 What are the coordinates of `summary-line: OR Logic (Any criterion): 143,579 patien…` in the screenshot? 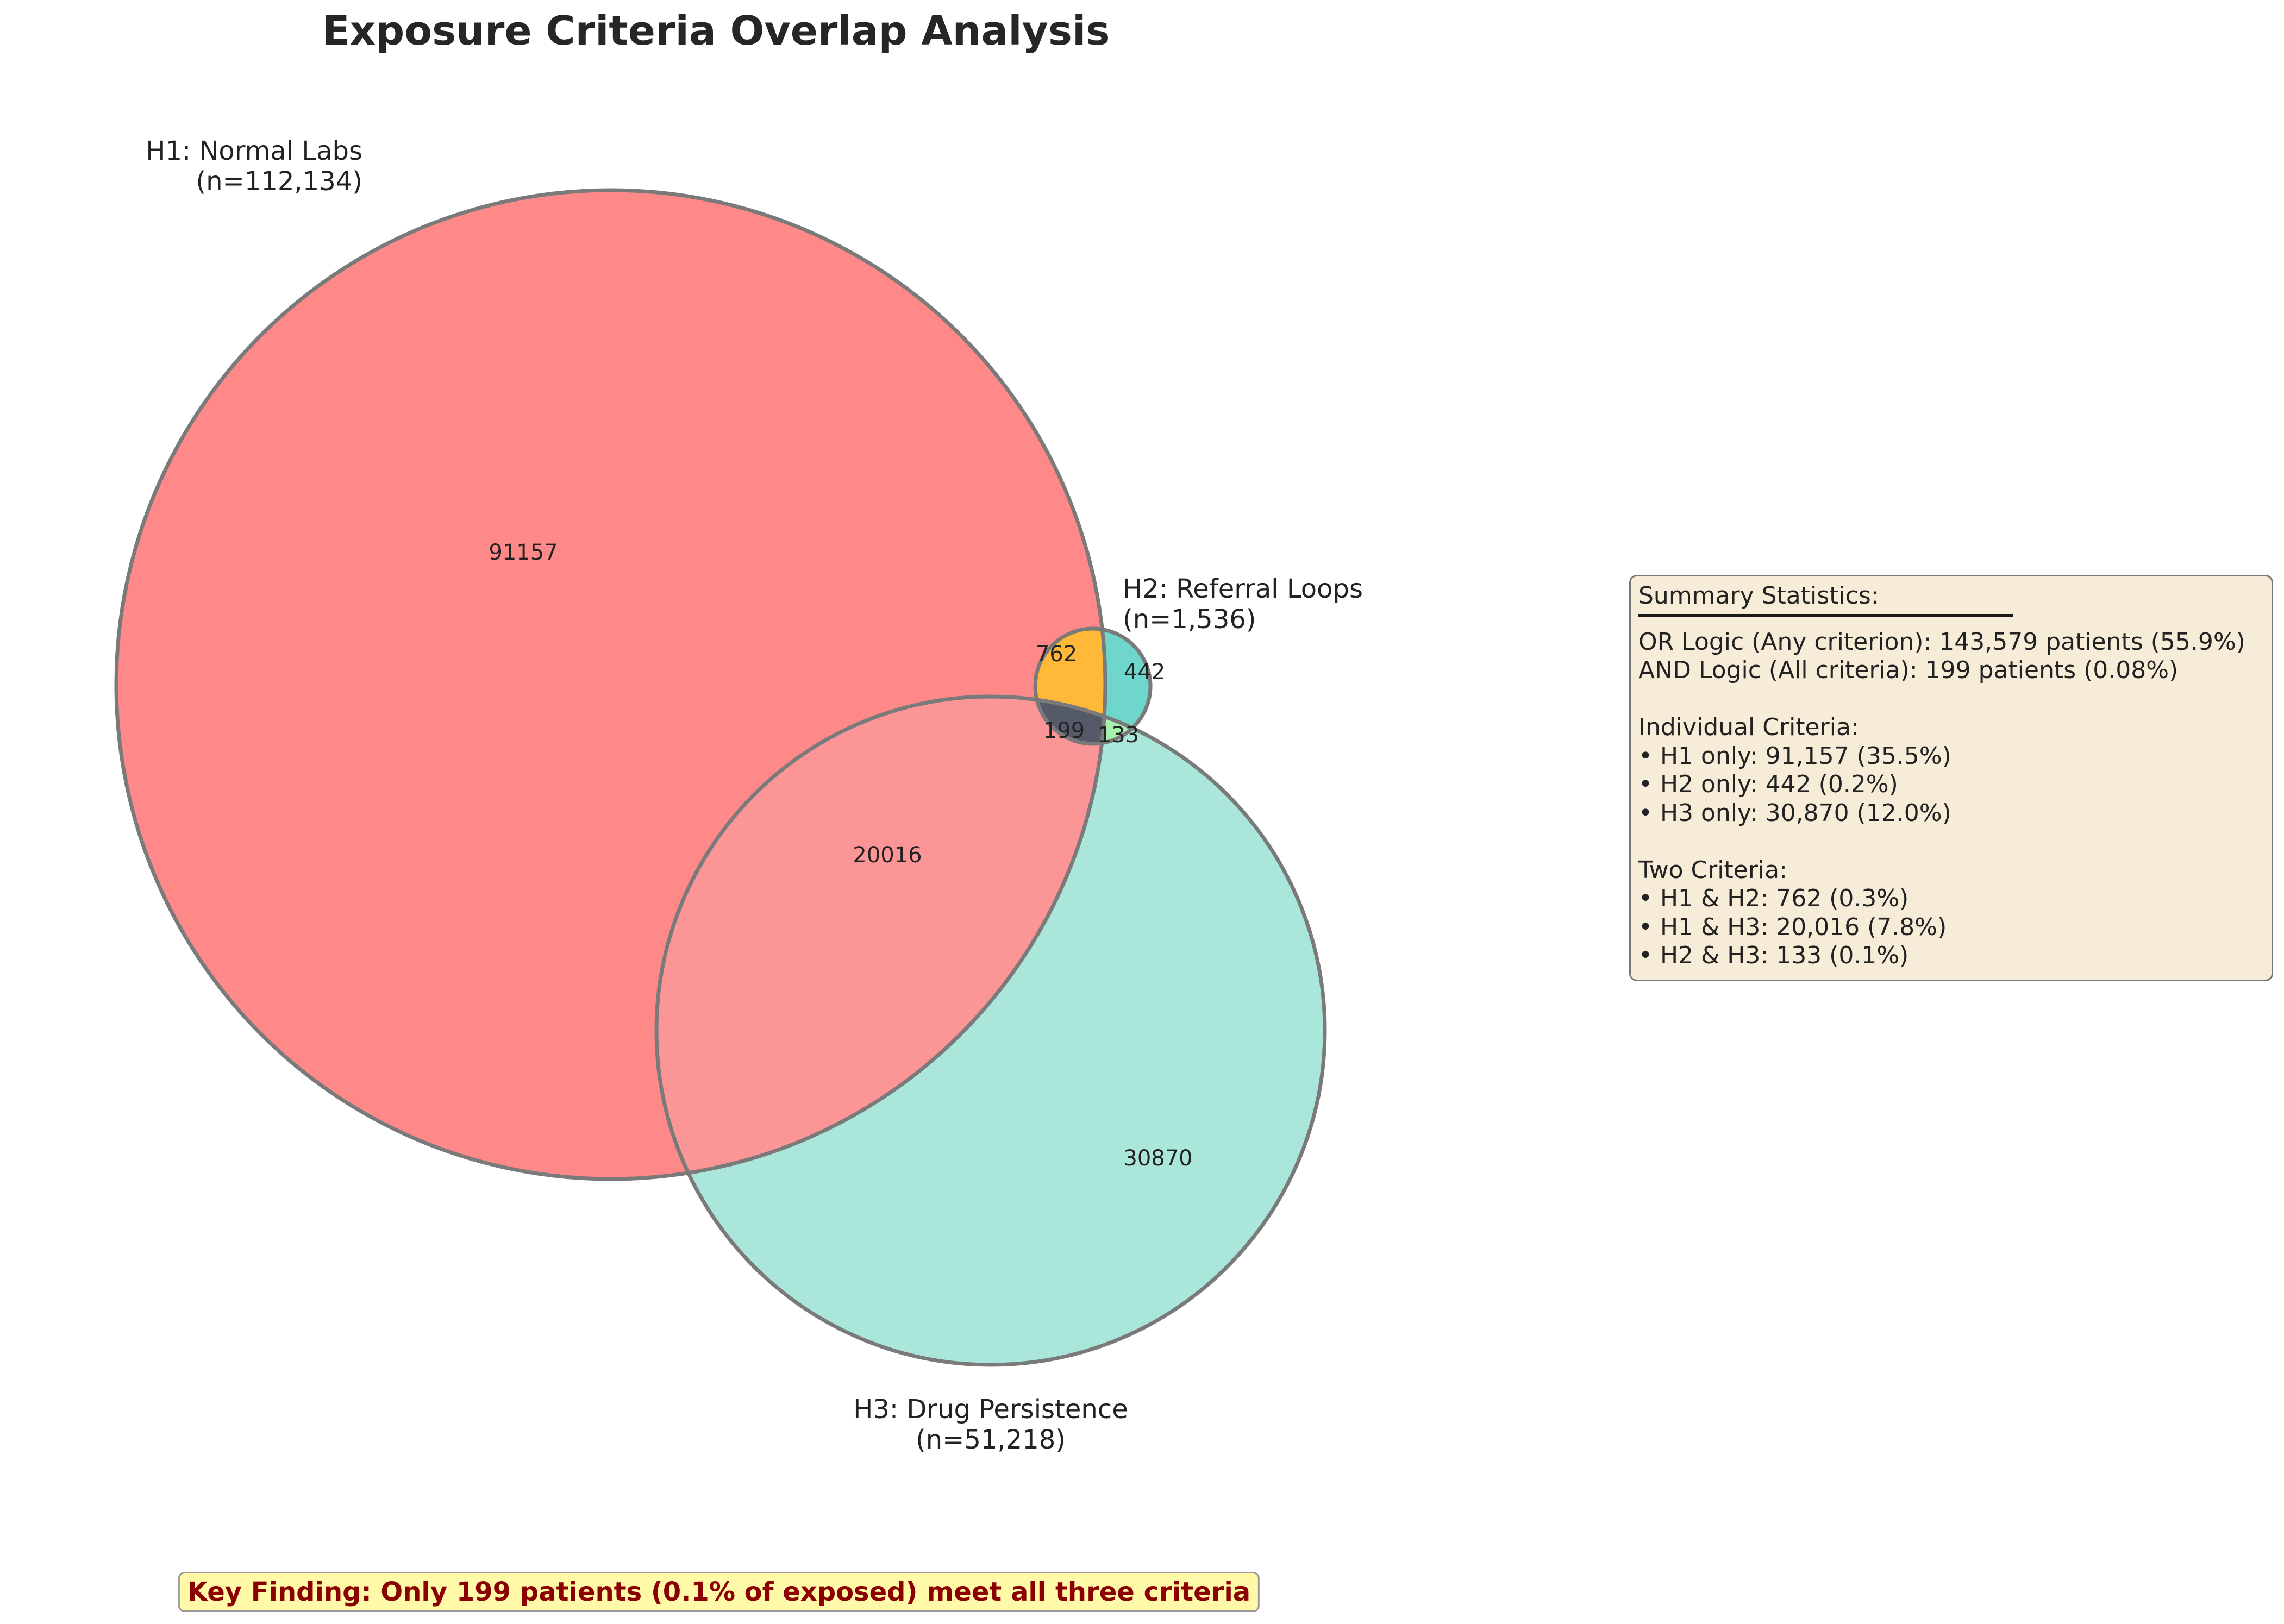 It's located at (1941, 642).